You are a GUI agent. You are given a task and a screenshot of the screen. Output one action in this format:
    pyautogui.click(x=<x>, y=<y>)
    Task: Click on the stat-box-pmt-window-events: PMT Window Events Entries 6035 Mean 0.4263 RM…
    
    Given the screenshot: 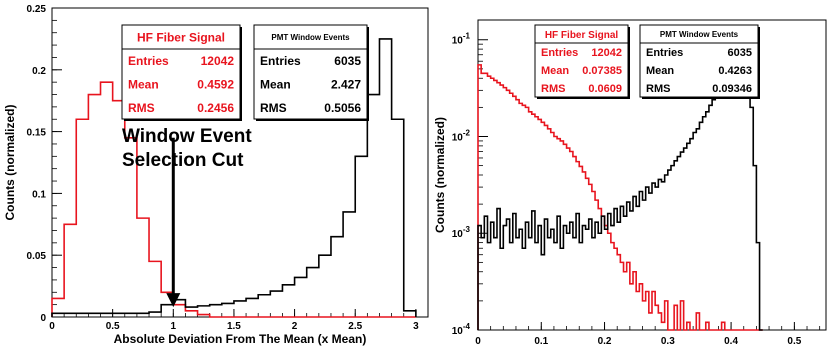 What is the action you would take?
    pyautogui.click(x=699, y=61)
    